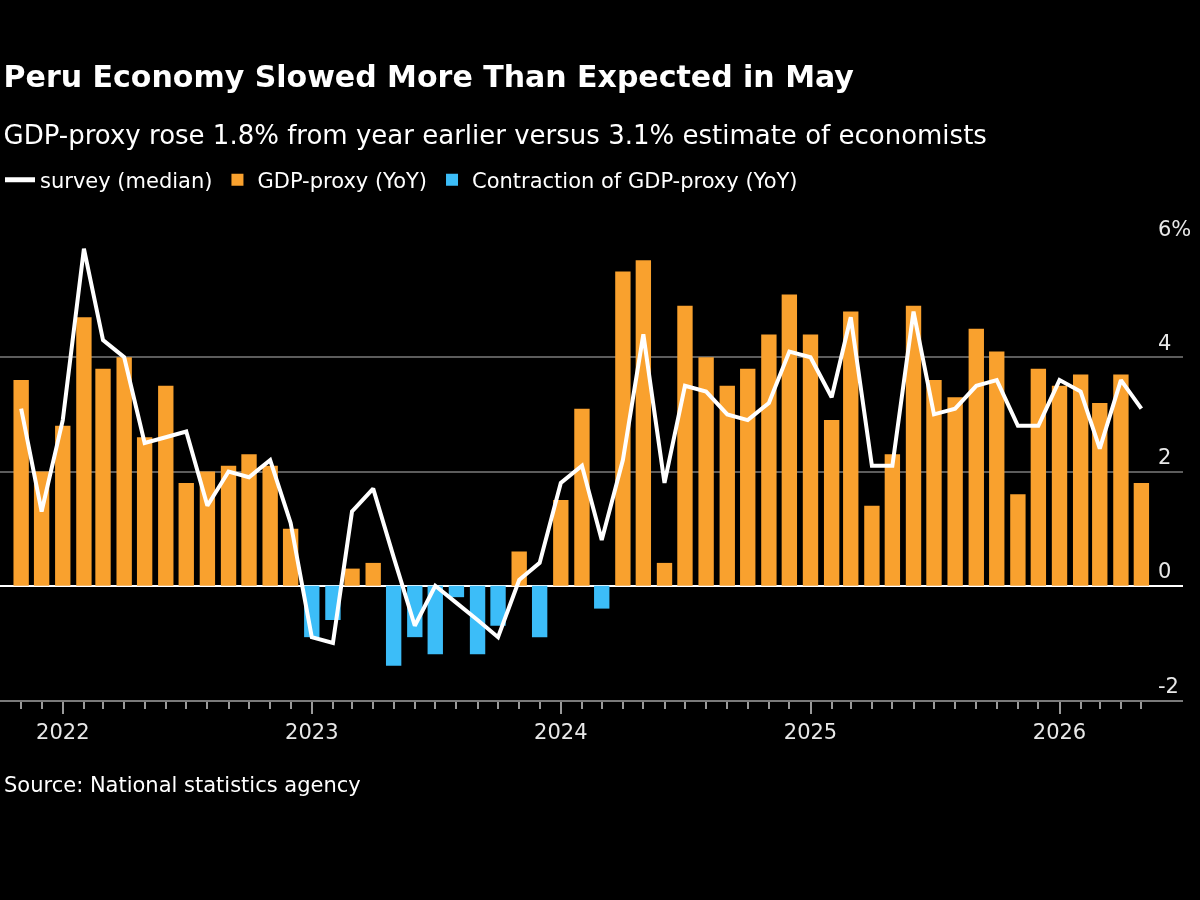 The image size is (1200, 900). What do you see at coordinates (1168, 685) in the screenshot?
I see `y-tick-label: -2` at bounding box center [1168, 685].